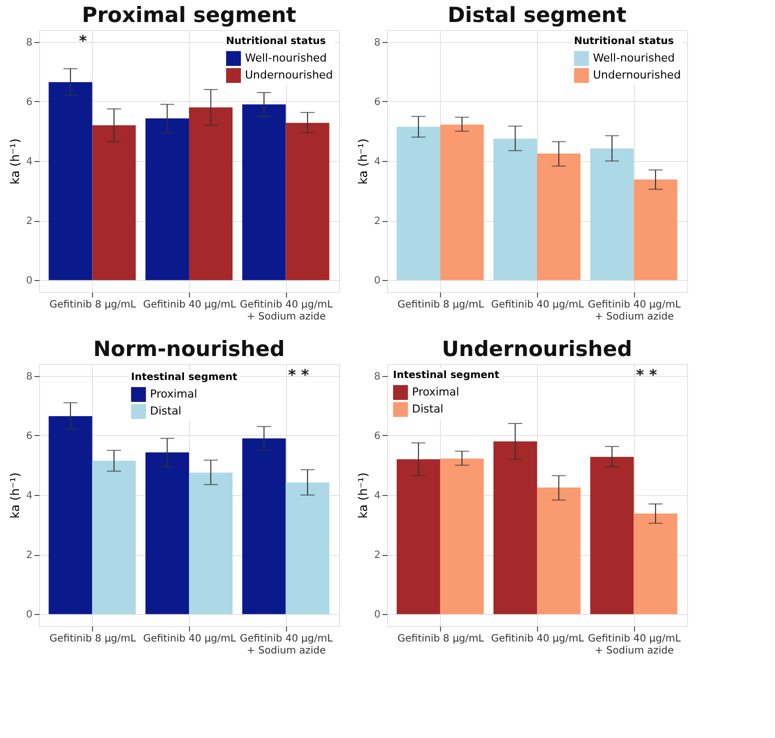 The image size is (775, 738). Describe the element at coordinates (537, 15) in the screenshot. I see `chart-title: Distal segment` at that location.